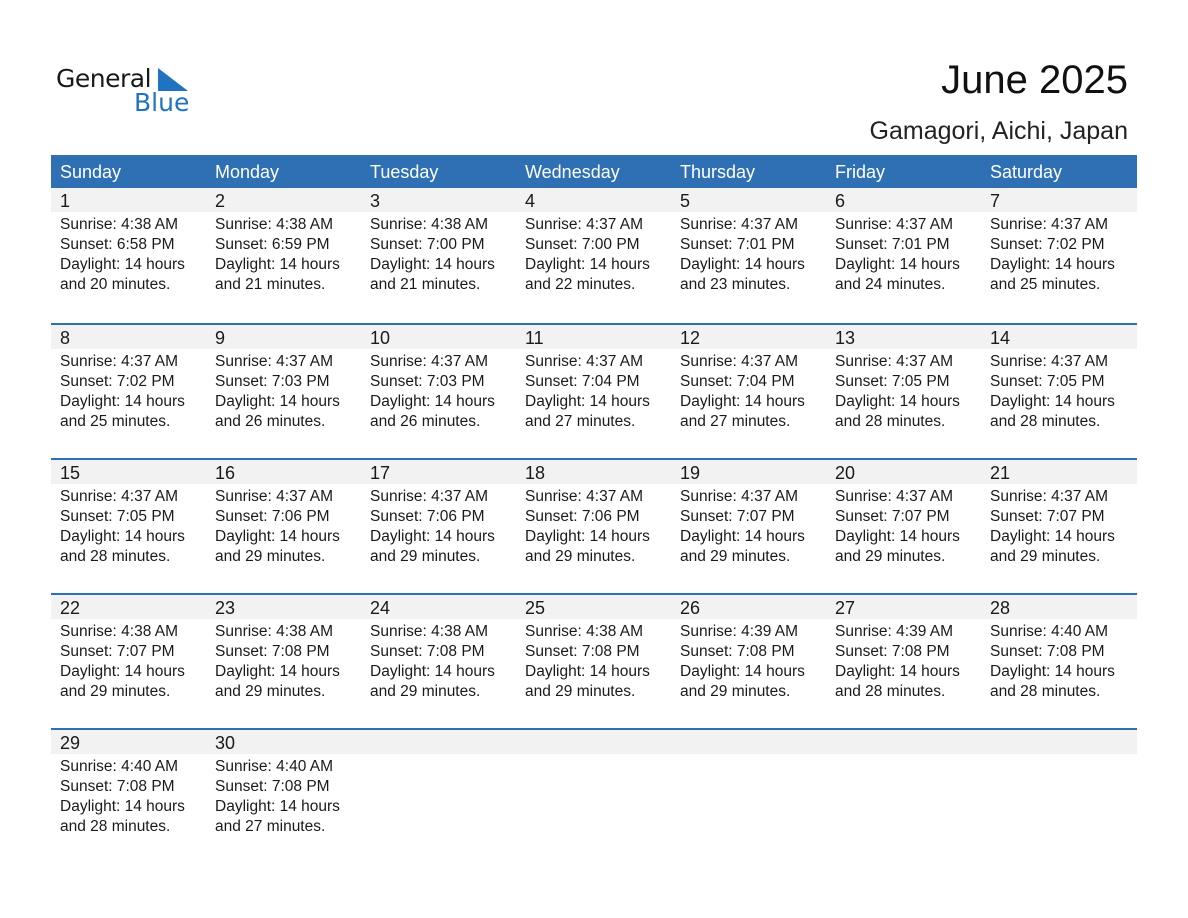  What do you see at coordinates (115, 421) in the screenshot?
I see `day-minutes: and 25 minutes.` at bounding box center [115, 421].